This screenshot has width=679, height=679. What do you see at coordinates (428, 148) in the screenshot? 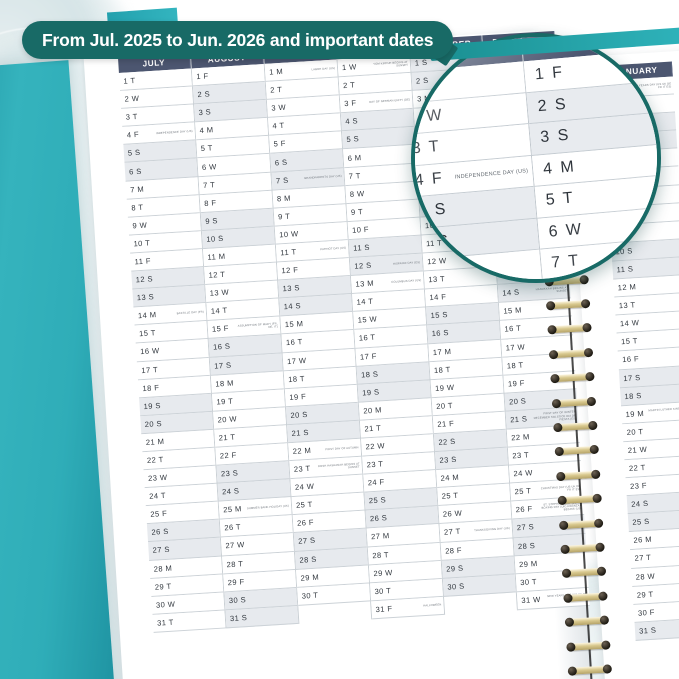
I see `magnified-day-number: 3 T` at bounding box center [428, 148].